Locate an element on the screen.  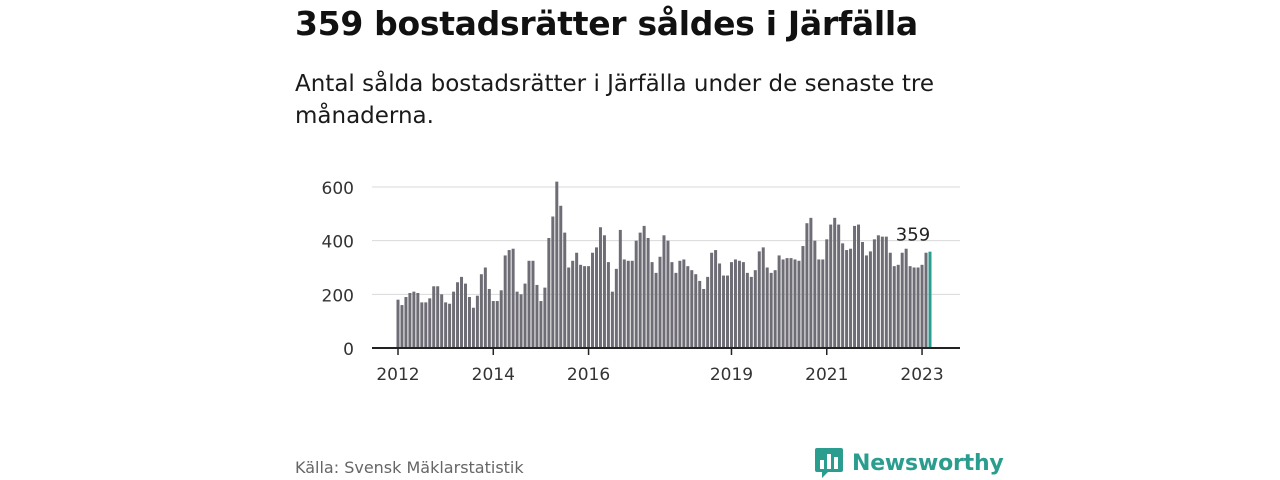
bar-chart-speech-bubble-icon is located at coordinates (829, 463).